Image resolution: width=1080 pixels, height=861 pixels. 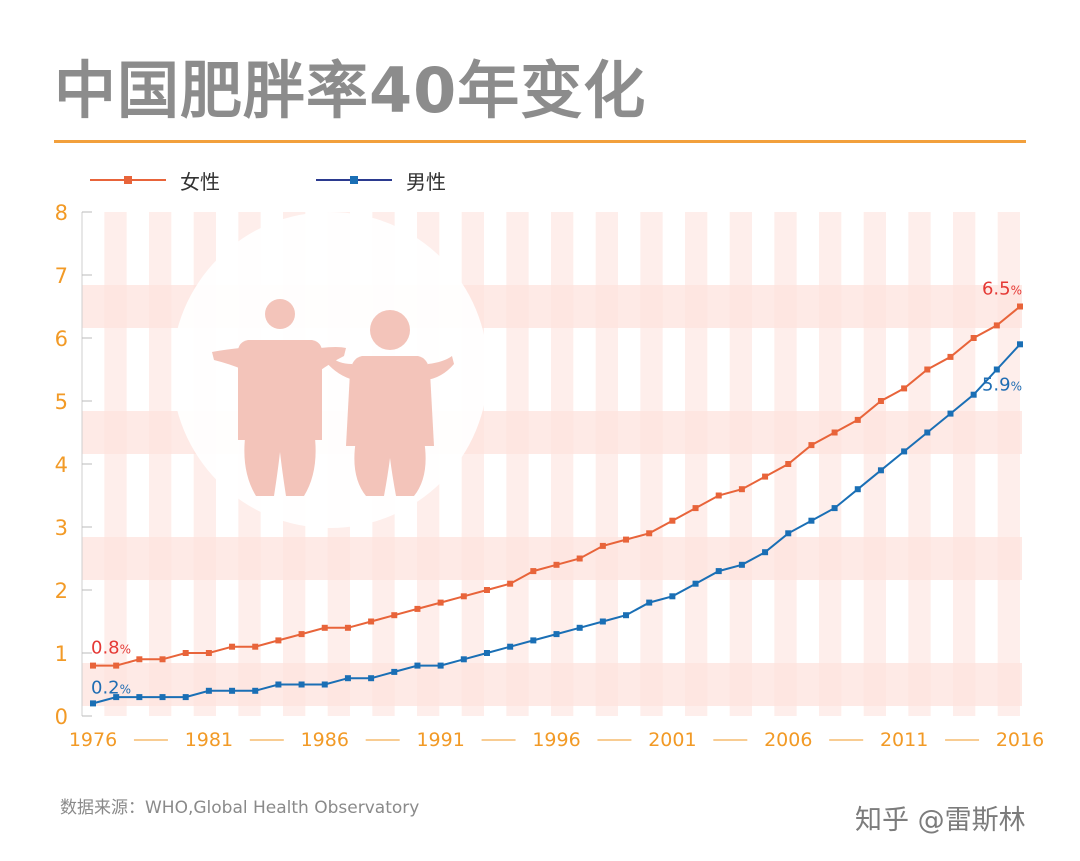 What do you see at coordinates (354, 180) in the screenshot?
I see `legend-swatch-male` at bounding box center [354, 180].